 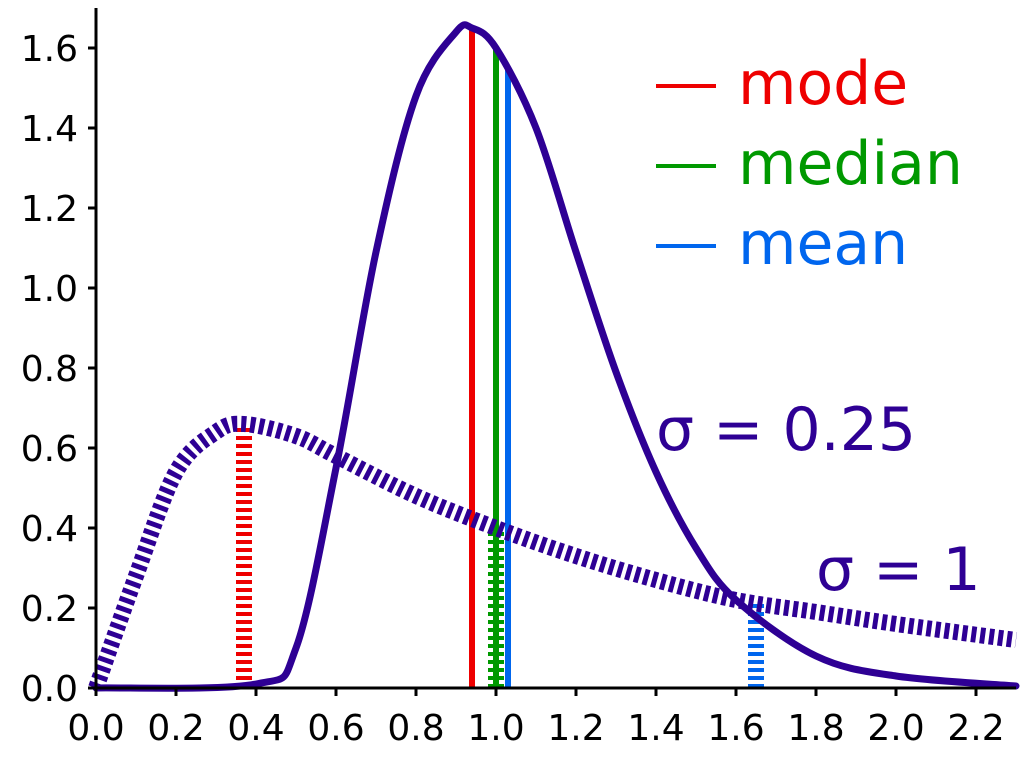 I want to click on legend-entry-mean: mean, so click(x=782, y=244).